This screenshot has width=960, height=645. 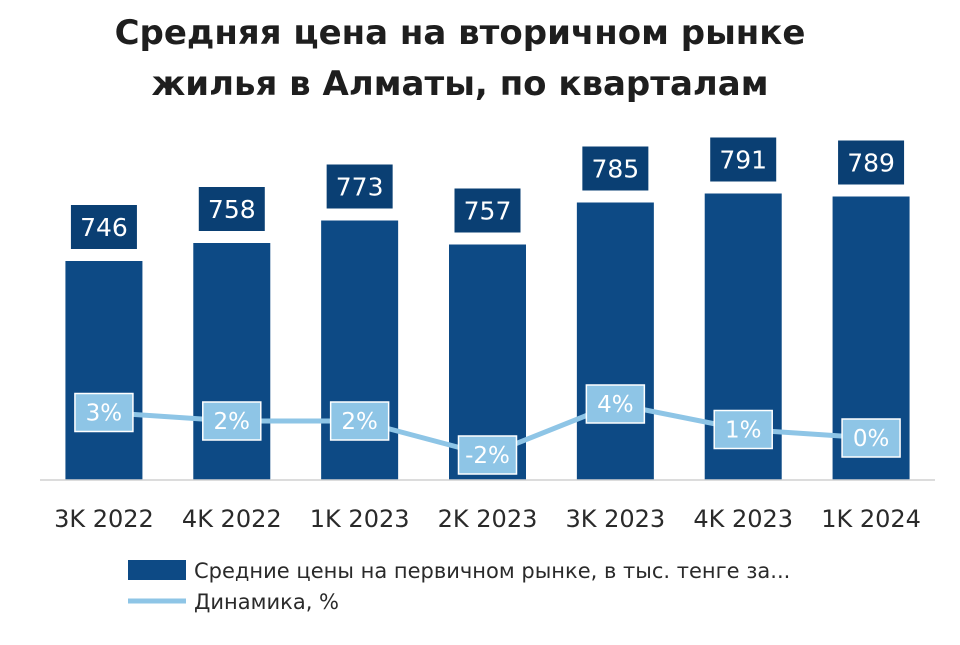 I want to click on x-tick-label: 4K 2023, so click(x=743, y=519).